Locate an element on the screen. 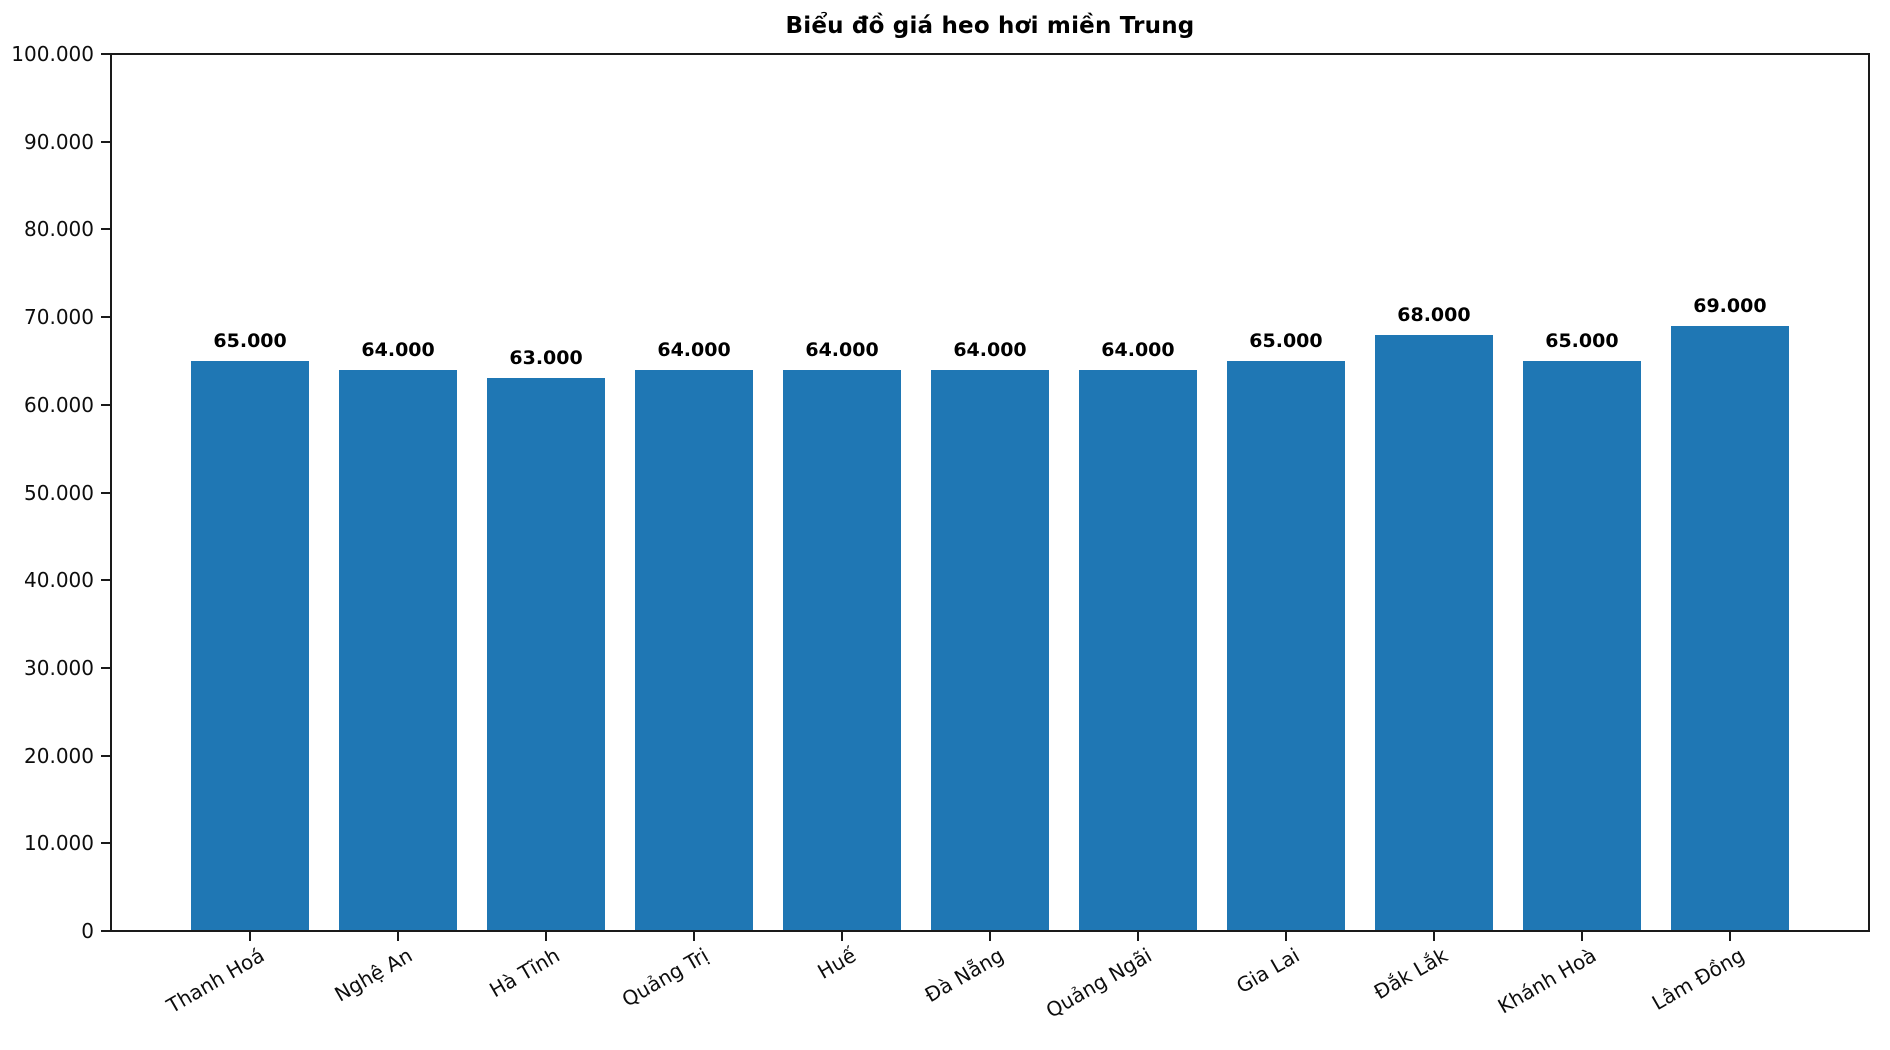 The image size is (1890, 1050). x-axis-tick-label: Khánh Hoà is located at coordinates (1546, 981).